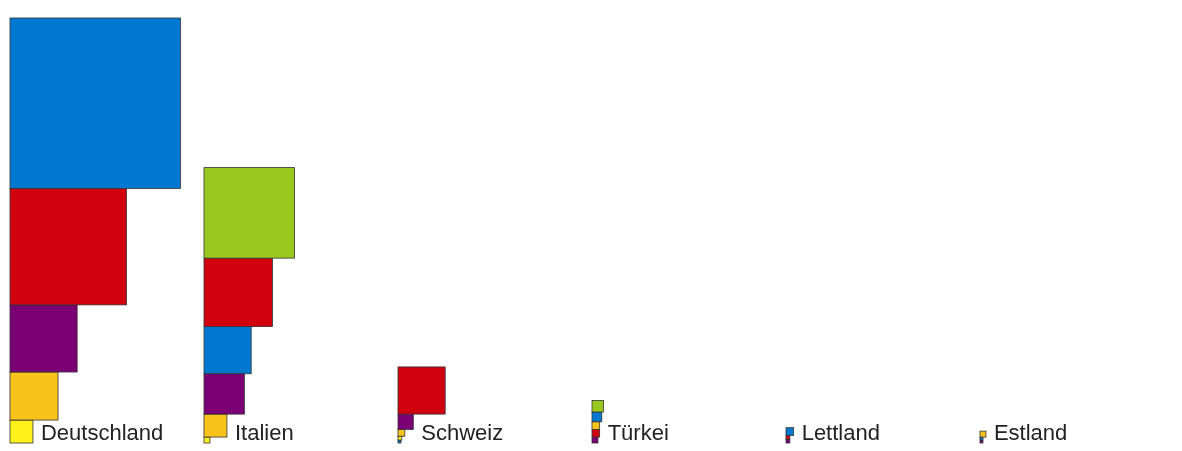 This screenshot has width=1182, height=451. I want to click on x-tick-label: Estland, so click(1030, 432).